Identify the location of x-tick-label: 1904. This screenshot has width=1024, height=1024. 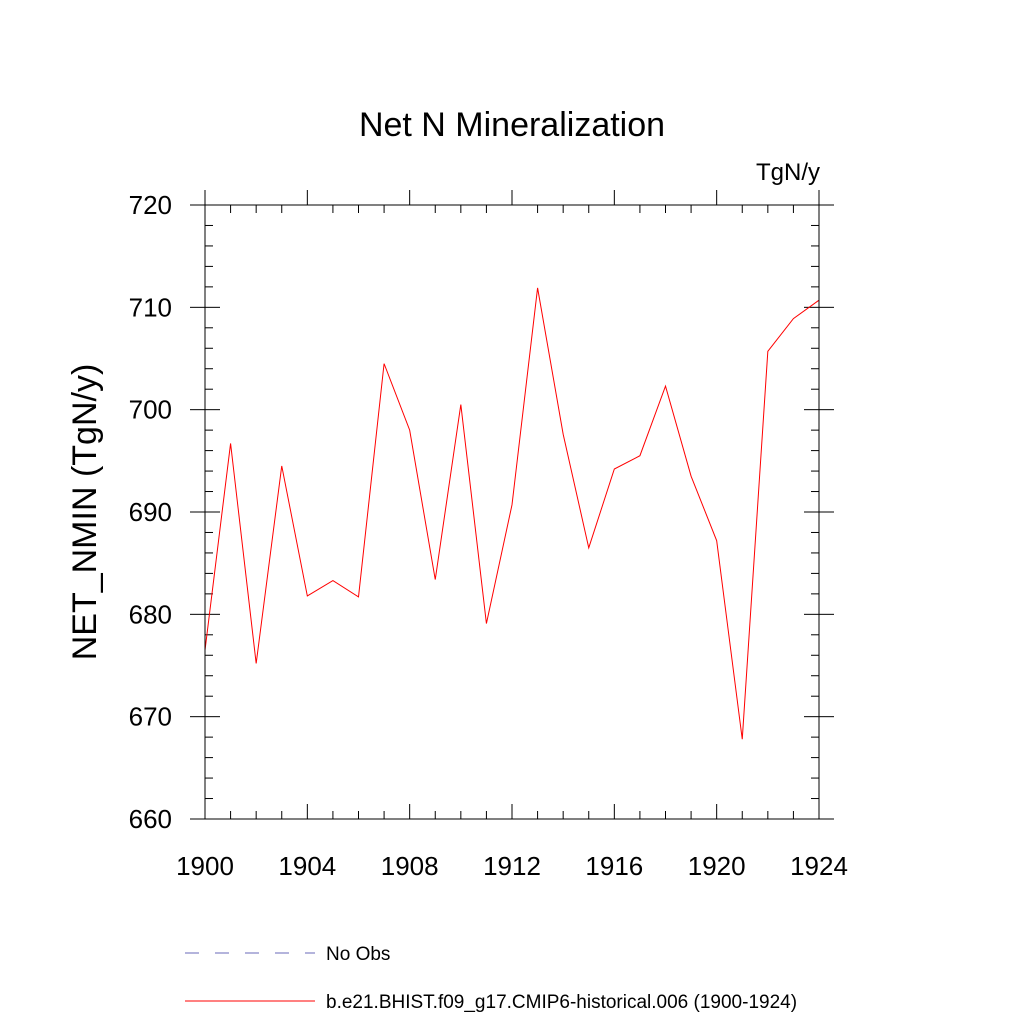
(307, 866).